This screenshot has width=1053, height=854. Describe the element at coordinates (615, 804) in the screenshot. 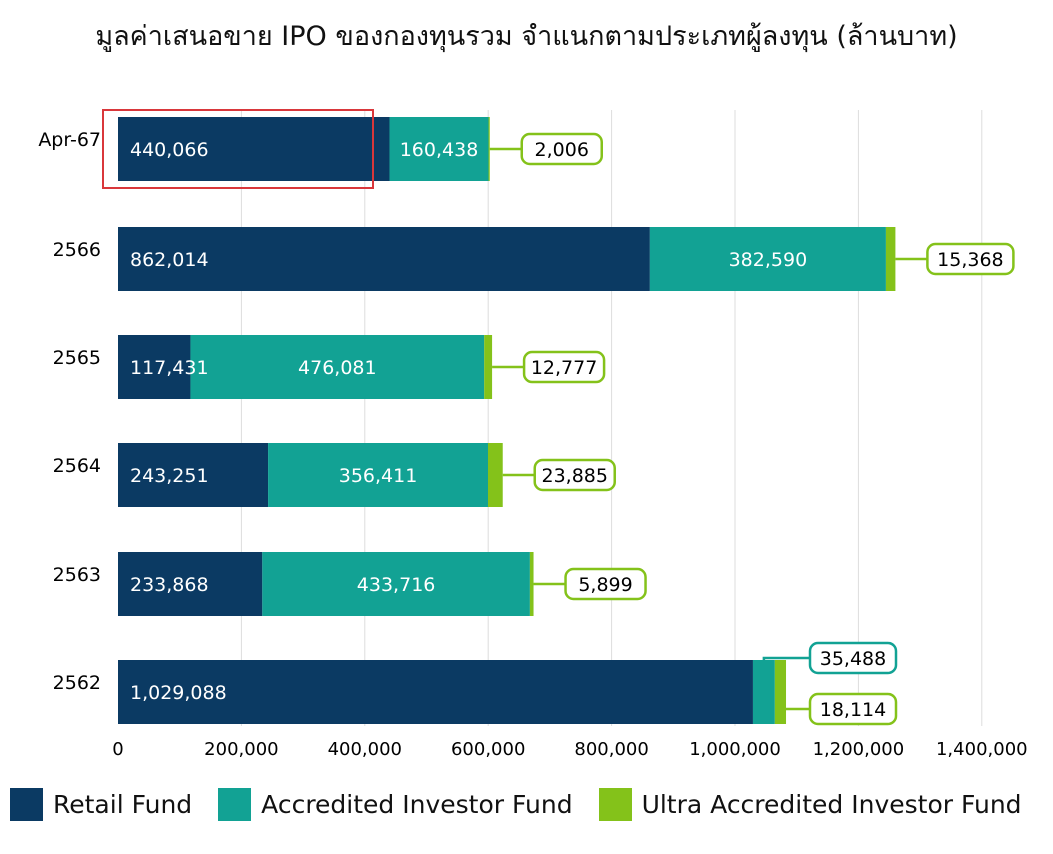

I see `legend-swatch-ultra` at that location.